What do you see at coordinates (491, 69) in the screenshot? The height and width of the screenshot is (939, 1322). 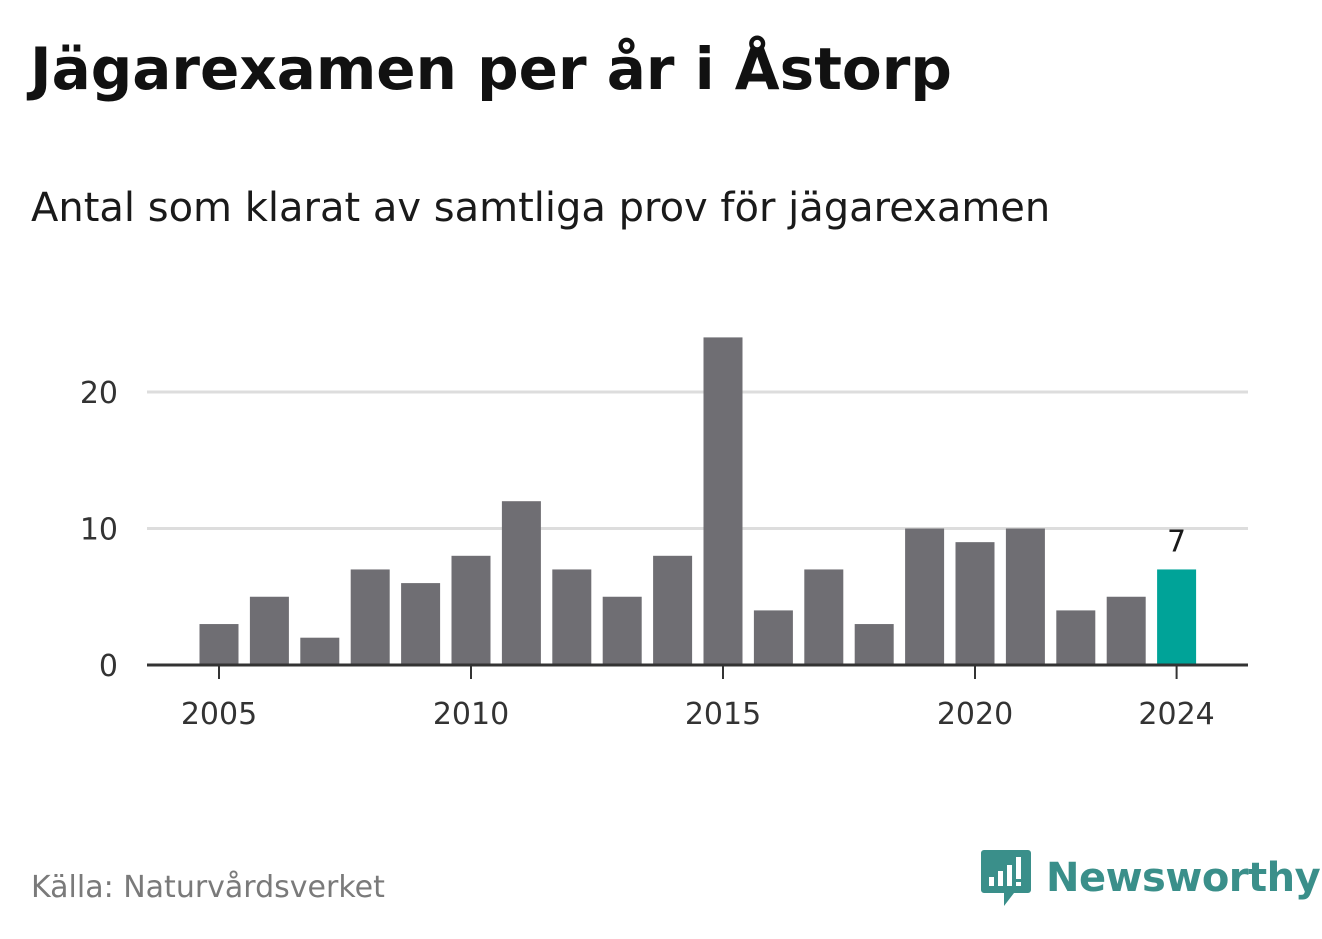 I see `chart-title: Jägarexamen per år i Åstorp` at bounding box center [491, 69].